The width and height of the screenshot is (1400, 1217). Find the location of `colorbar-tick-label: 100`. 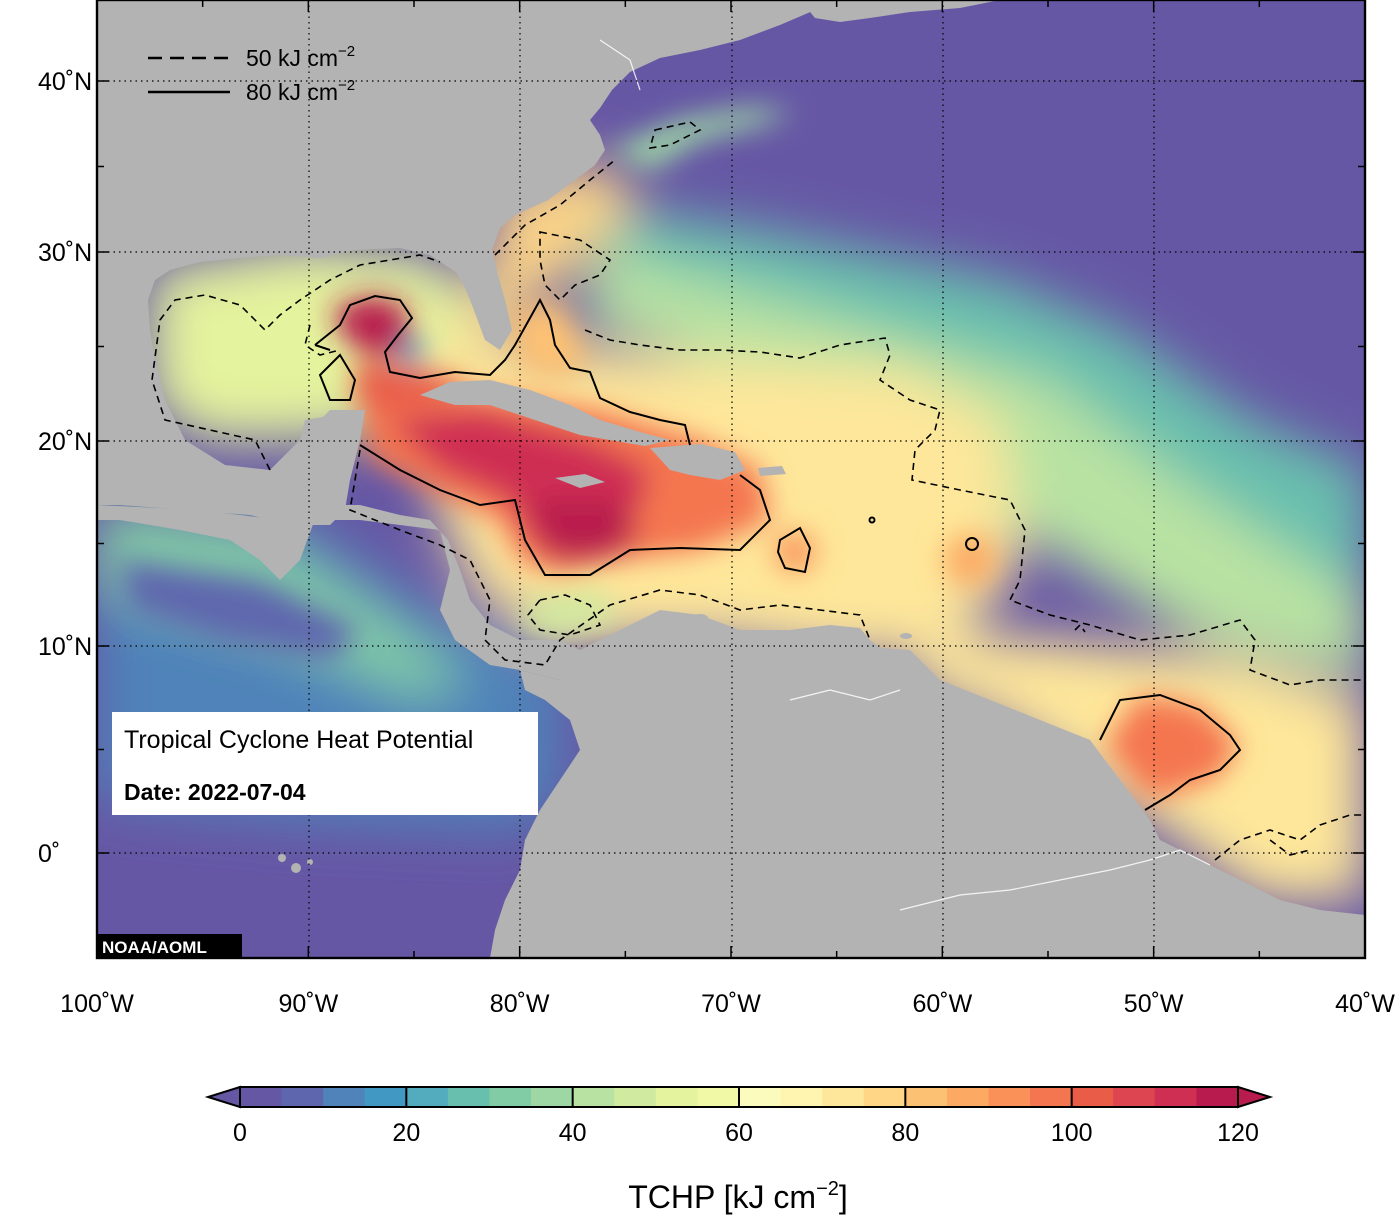

colorbar-tick-label: 100 is located at coordinates (1072, 1133).